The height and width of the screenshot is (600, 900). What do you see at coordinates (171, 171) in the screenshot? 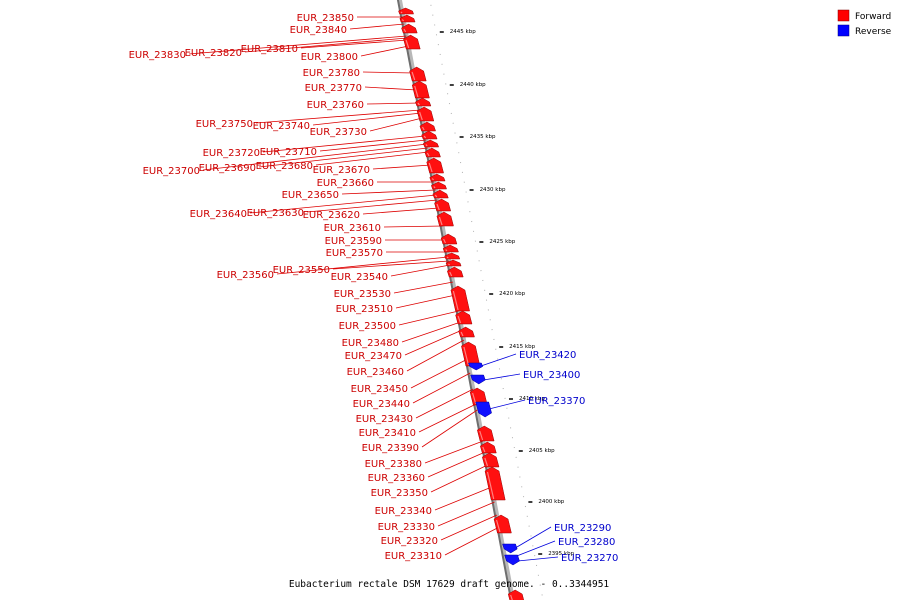
I see `forward-gene-label: EUR_23700` at bounding box center [171, 171].